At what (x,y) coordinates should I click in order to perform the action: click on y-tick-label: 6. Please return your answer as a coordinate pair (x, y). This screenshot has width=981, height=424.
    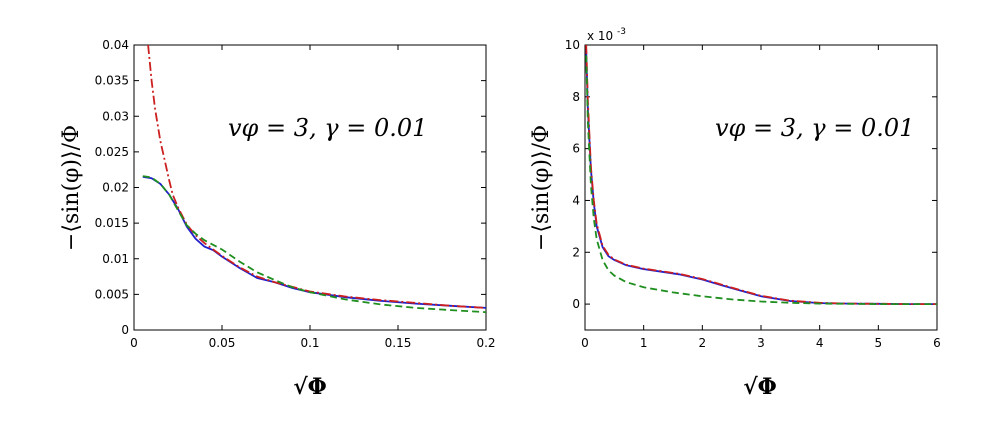
    Looking at the image, I should click on (576, 149).